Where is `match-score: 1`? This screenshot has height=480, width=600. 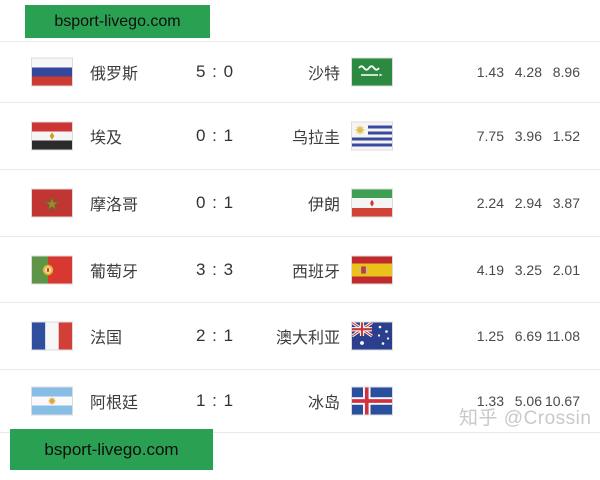
match-score: 1 is located at coordinates (215, 400).